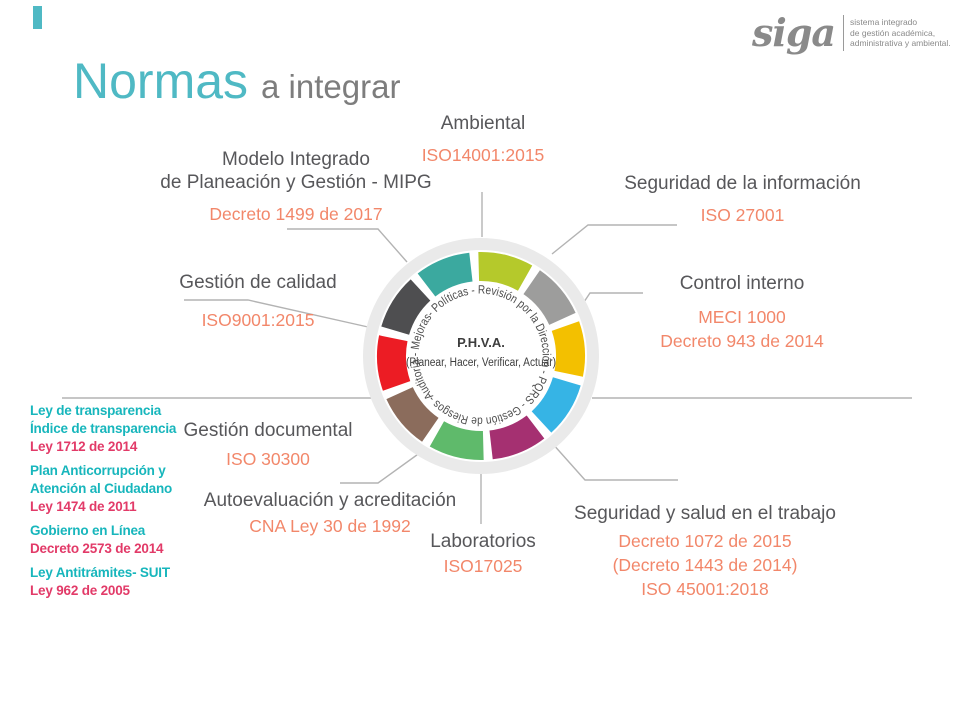 The width and height of the screenshot is (960, 720). What do you see at coordinates (88, 530) in the screenshot?
I see `list-item-title: Gobierno en Línea` at bounding box center [88, 530].